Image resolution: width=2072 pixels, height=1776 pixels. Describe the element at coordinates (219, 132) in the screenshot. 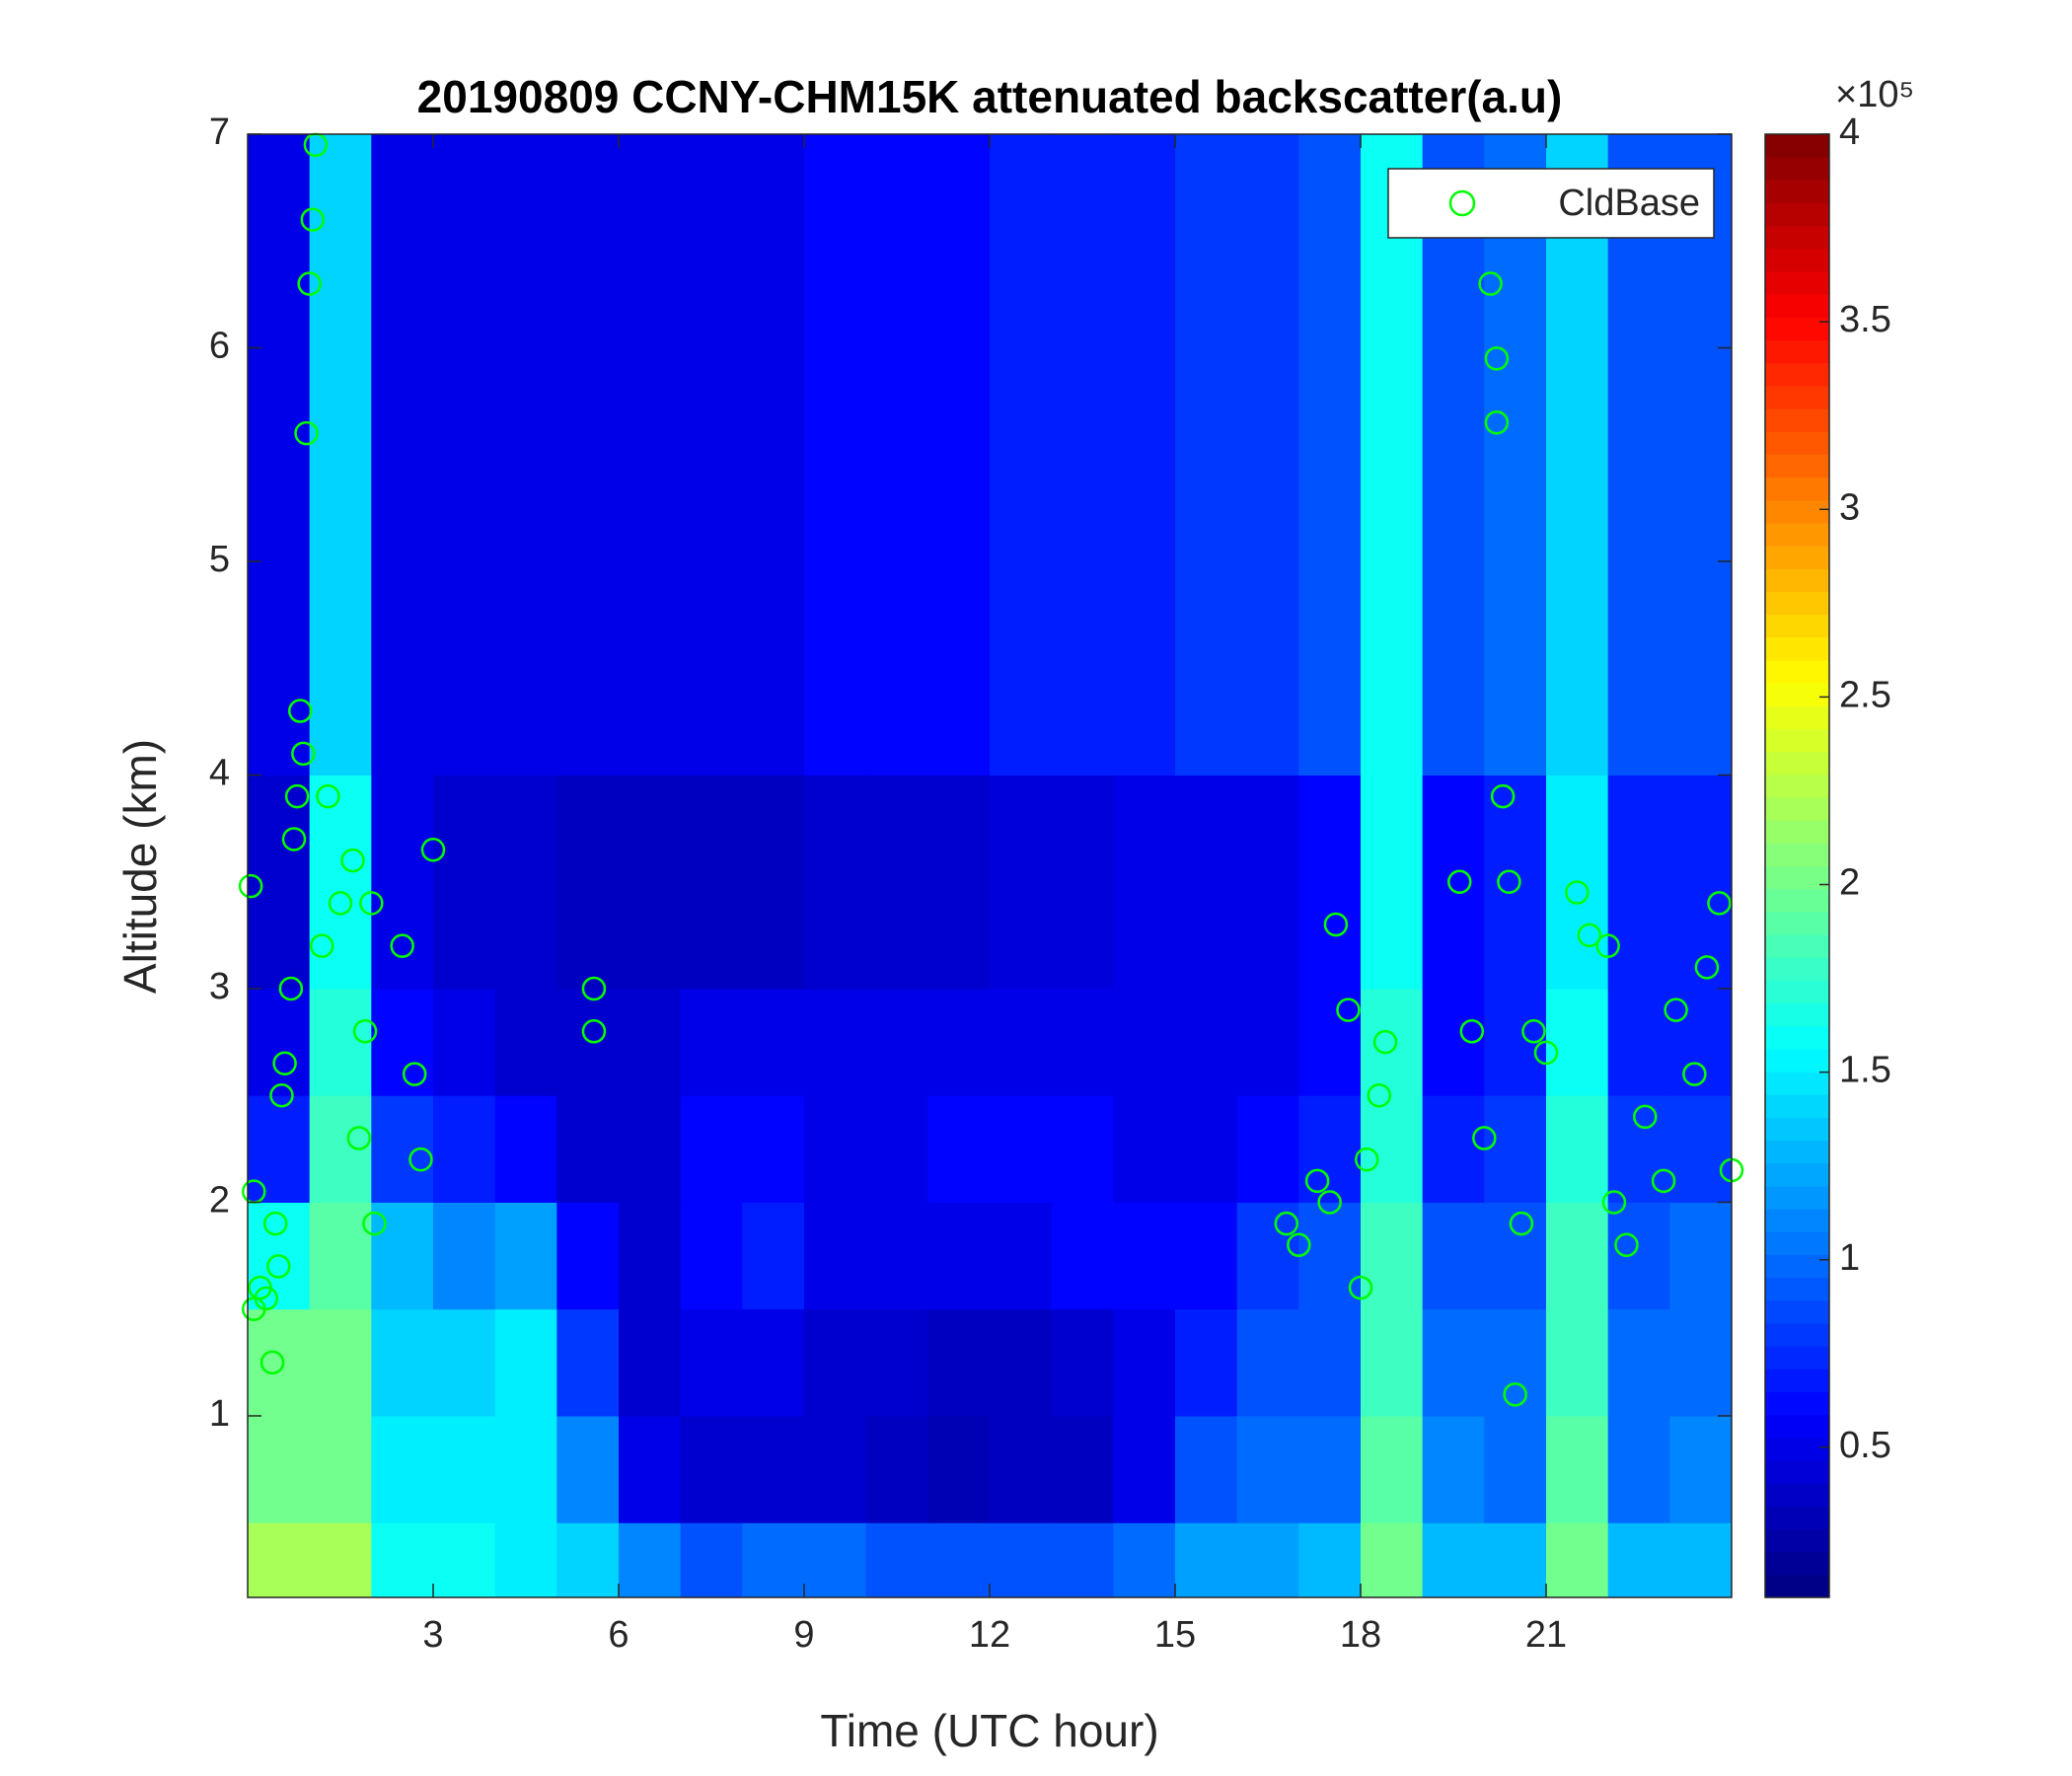

I see `y-tick-label: 7` at that location.